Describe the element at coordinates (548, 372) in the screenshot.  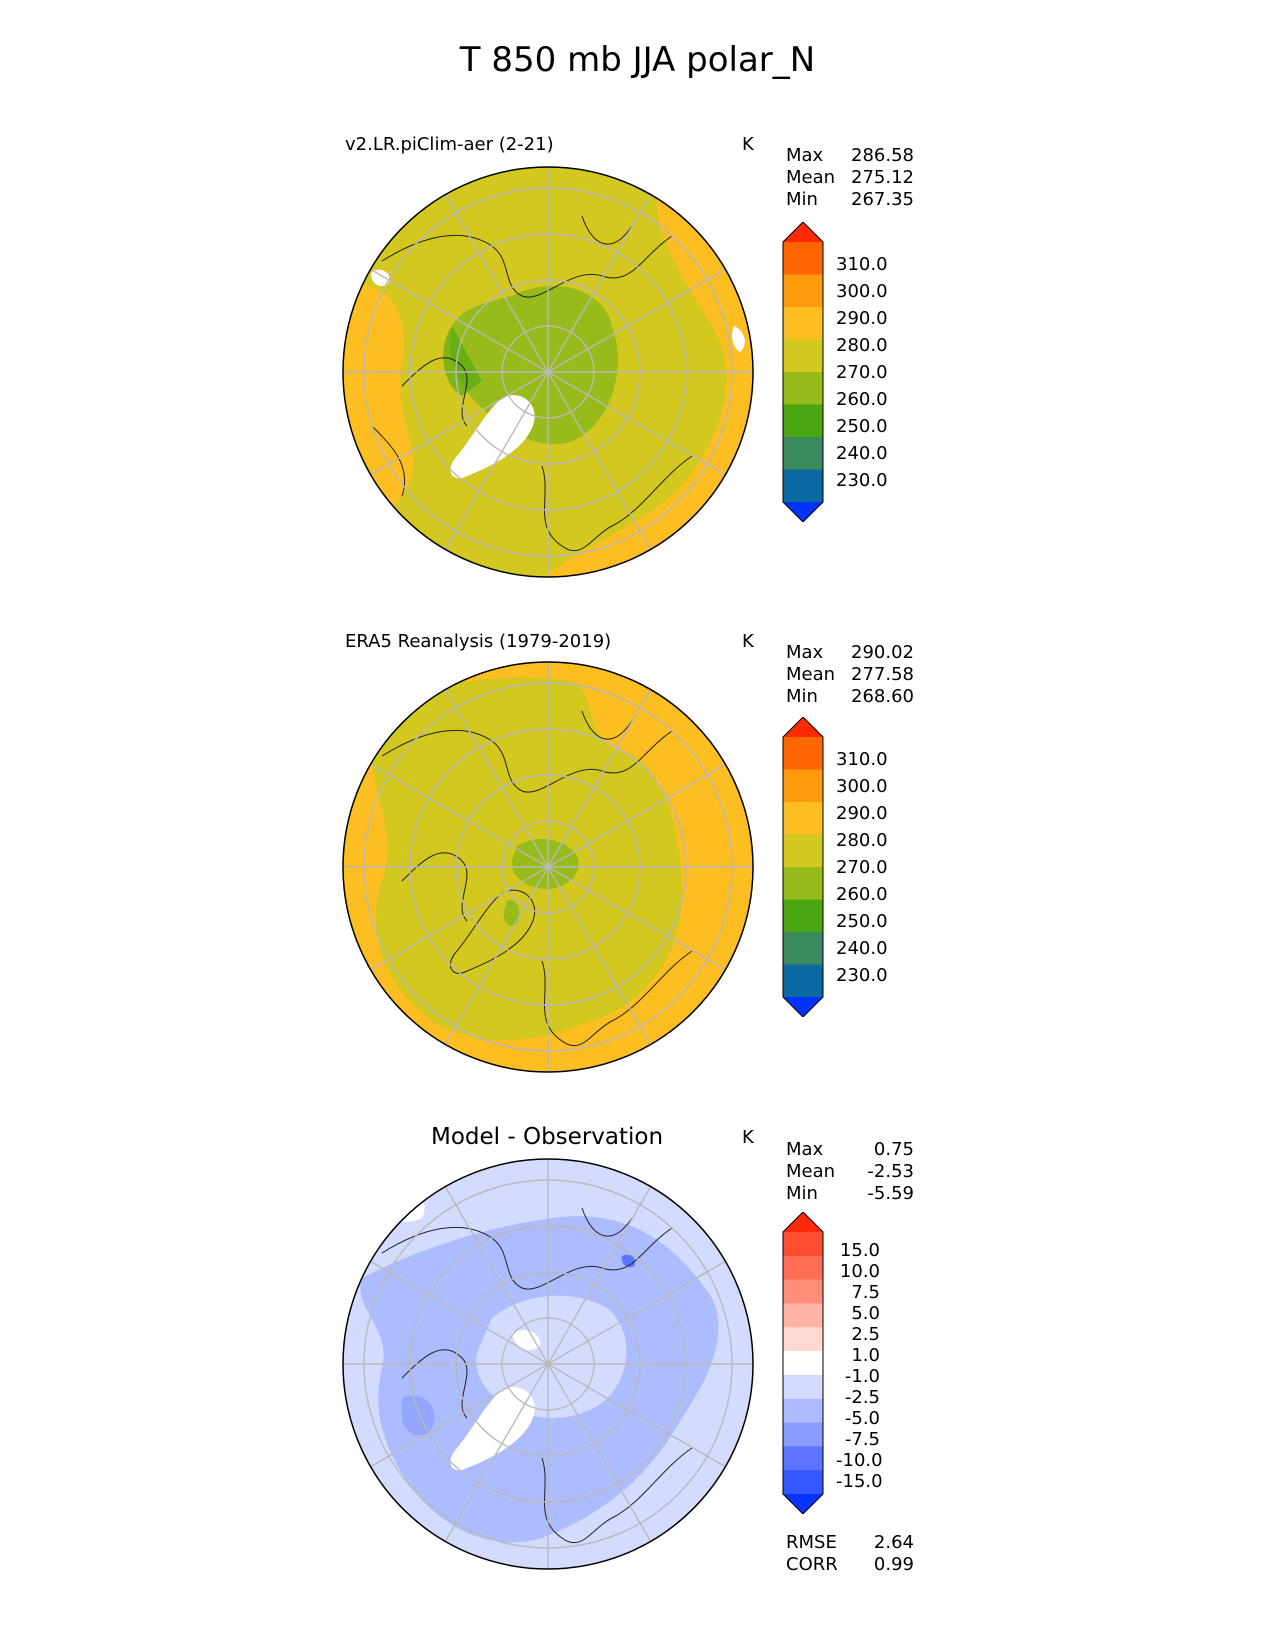
I see `panel-model-map` at that location.